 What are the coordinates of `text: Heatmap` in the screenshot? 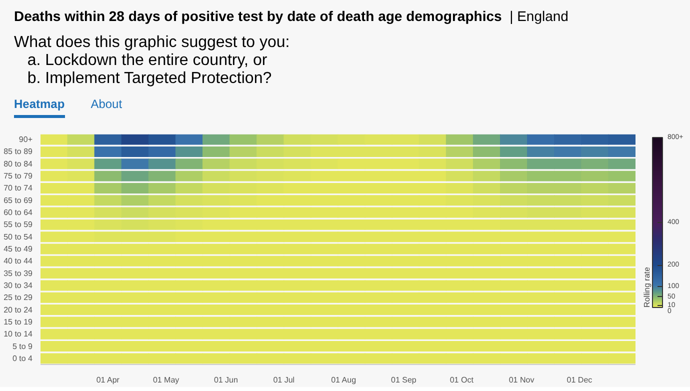 It's located at (39, 107).